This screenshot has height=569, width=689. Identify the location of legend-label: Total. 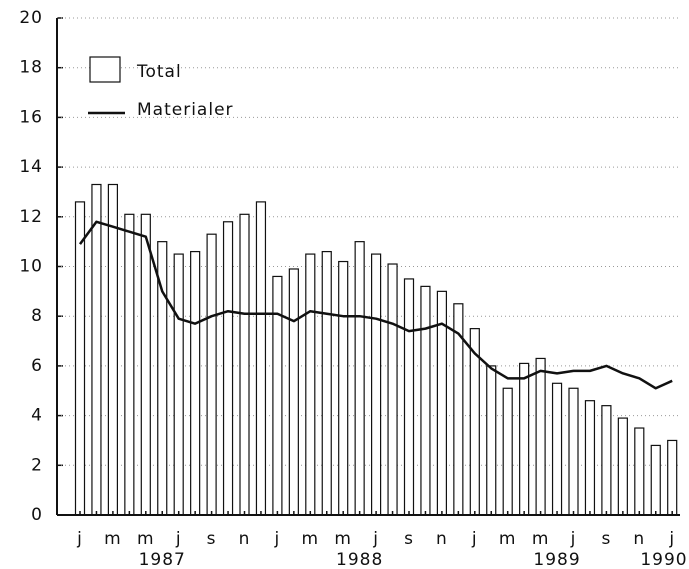
(159, 72).